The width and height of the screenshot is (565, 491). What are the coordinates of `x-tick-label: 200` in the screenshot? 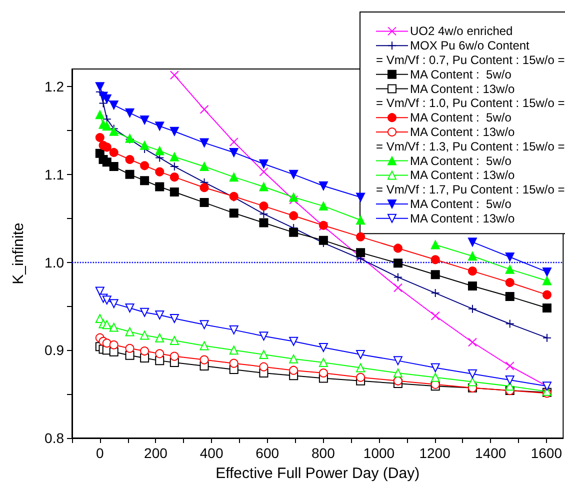 It's located at (156, 453).